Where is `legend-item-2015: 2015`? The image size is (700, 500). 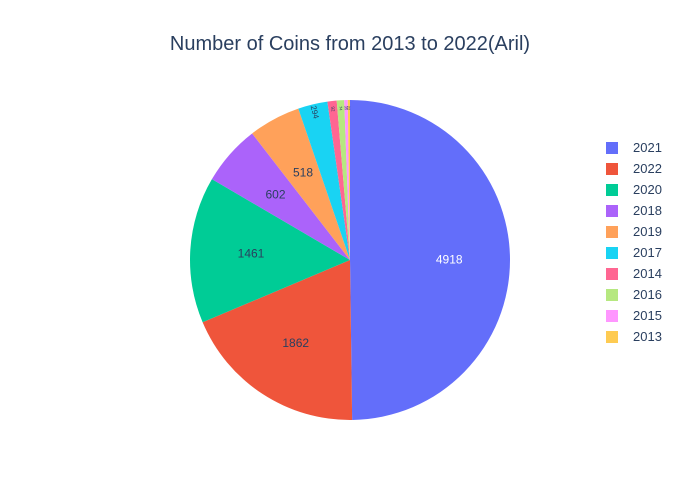
legend-item-2015: 2015 is located at coordinates (651, 315).